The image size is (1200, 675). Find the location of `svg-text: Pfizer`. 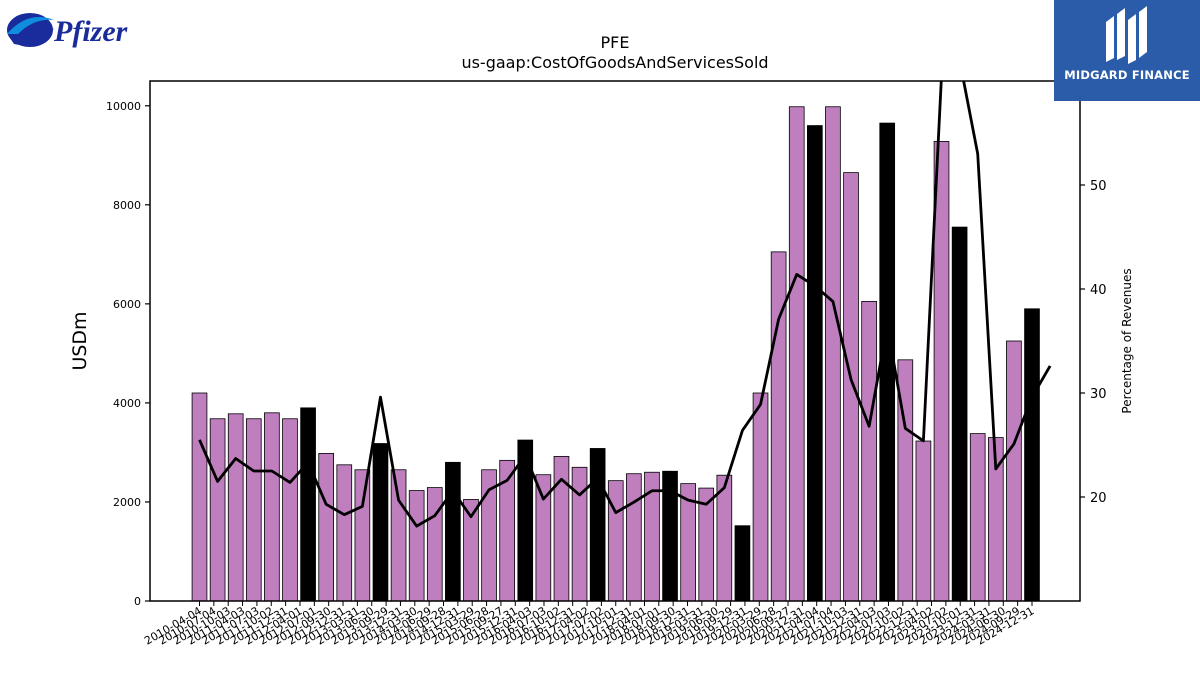

svg-text: Pfizer is located at coordinates (90, 31).